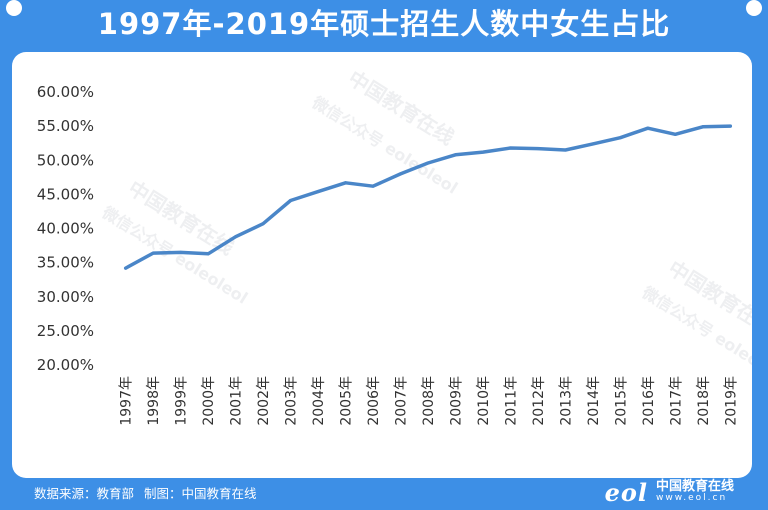 This screenshot has width=768, height=510. Describe the element at coordinates (65, 263) in the screenshot. I see `y-tick-label: 35.00%` at that location.